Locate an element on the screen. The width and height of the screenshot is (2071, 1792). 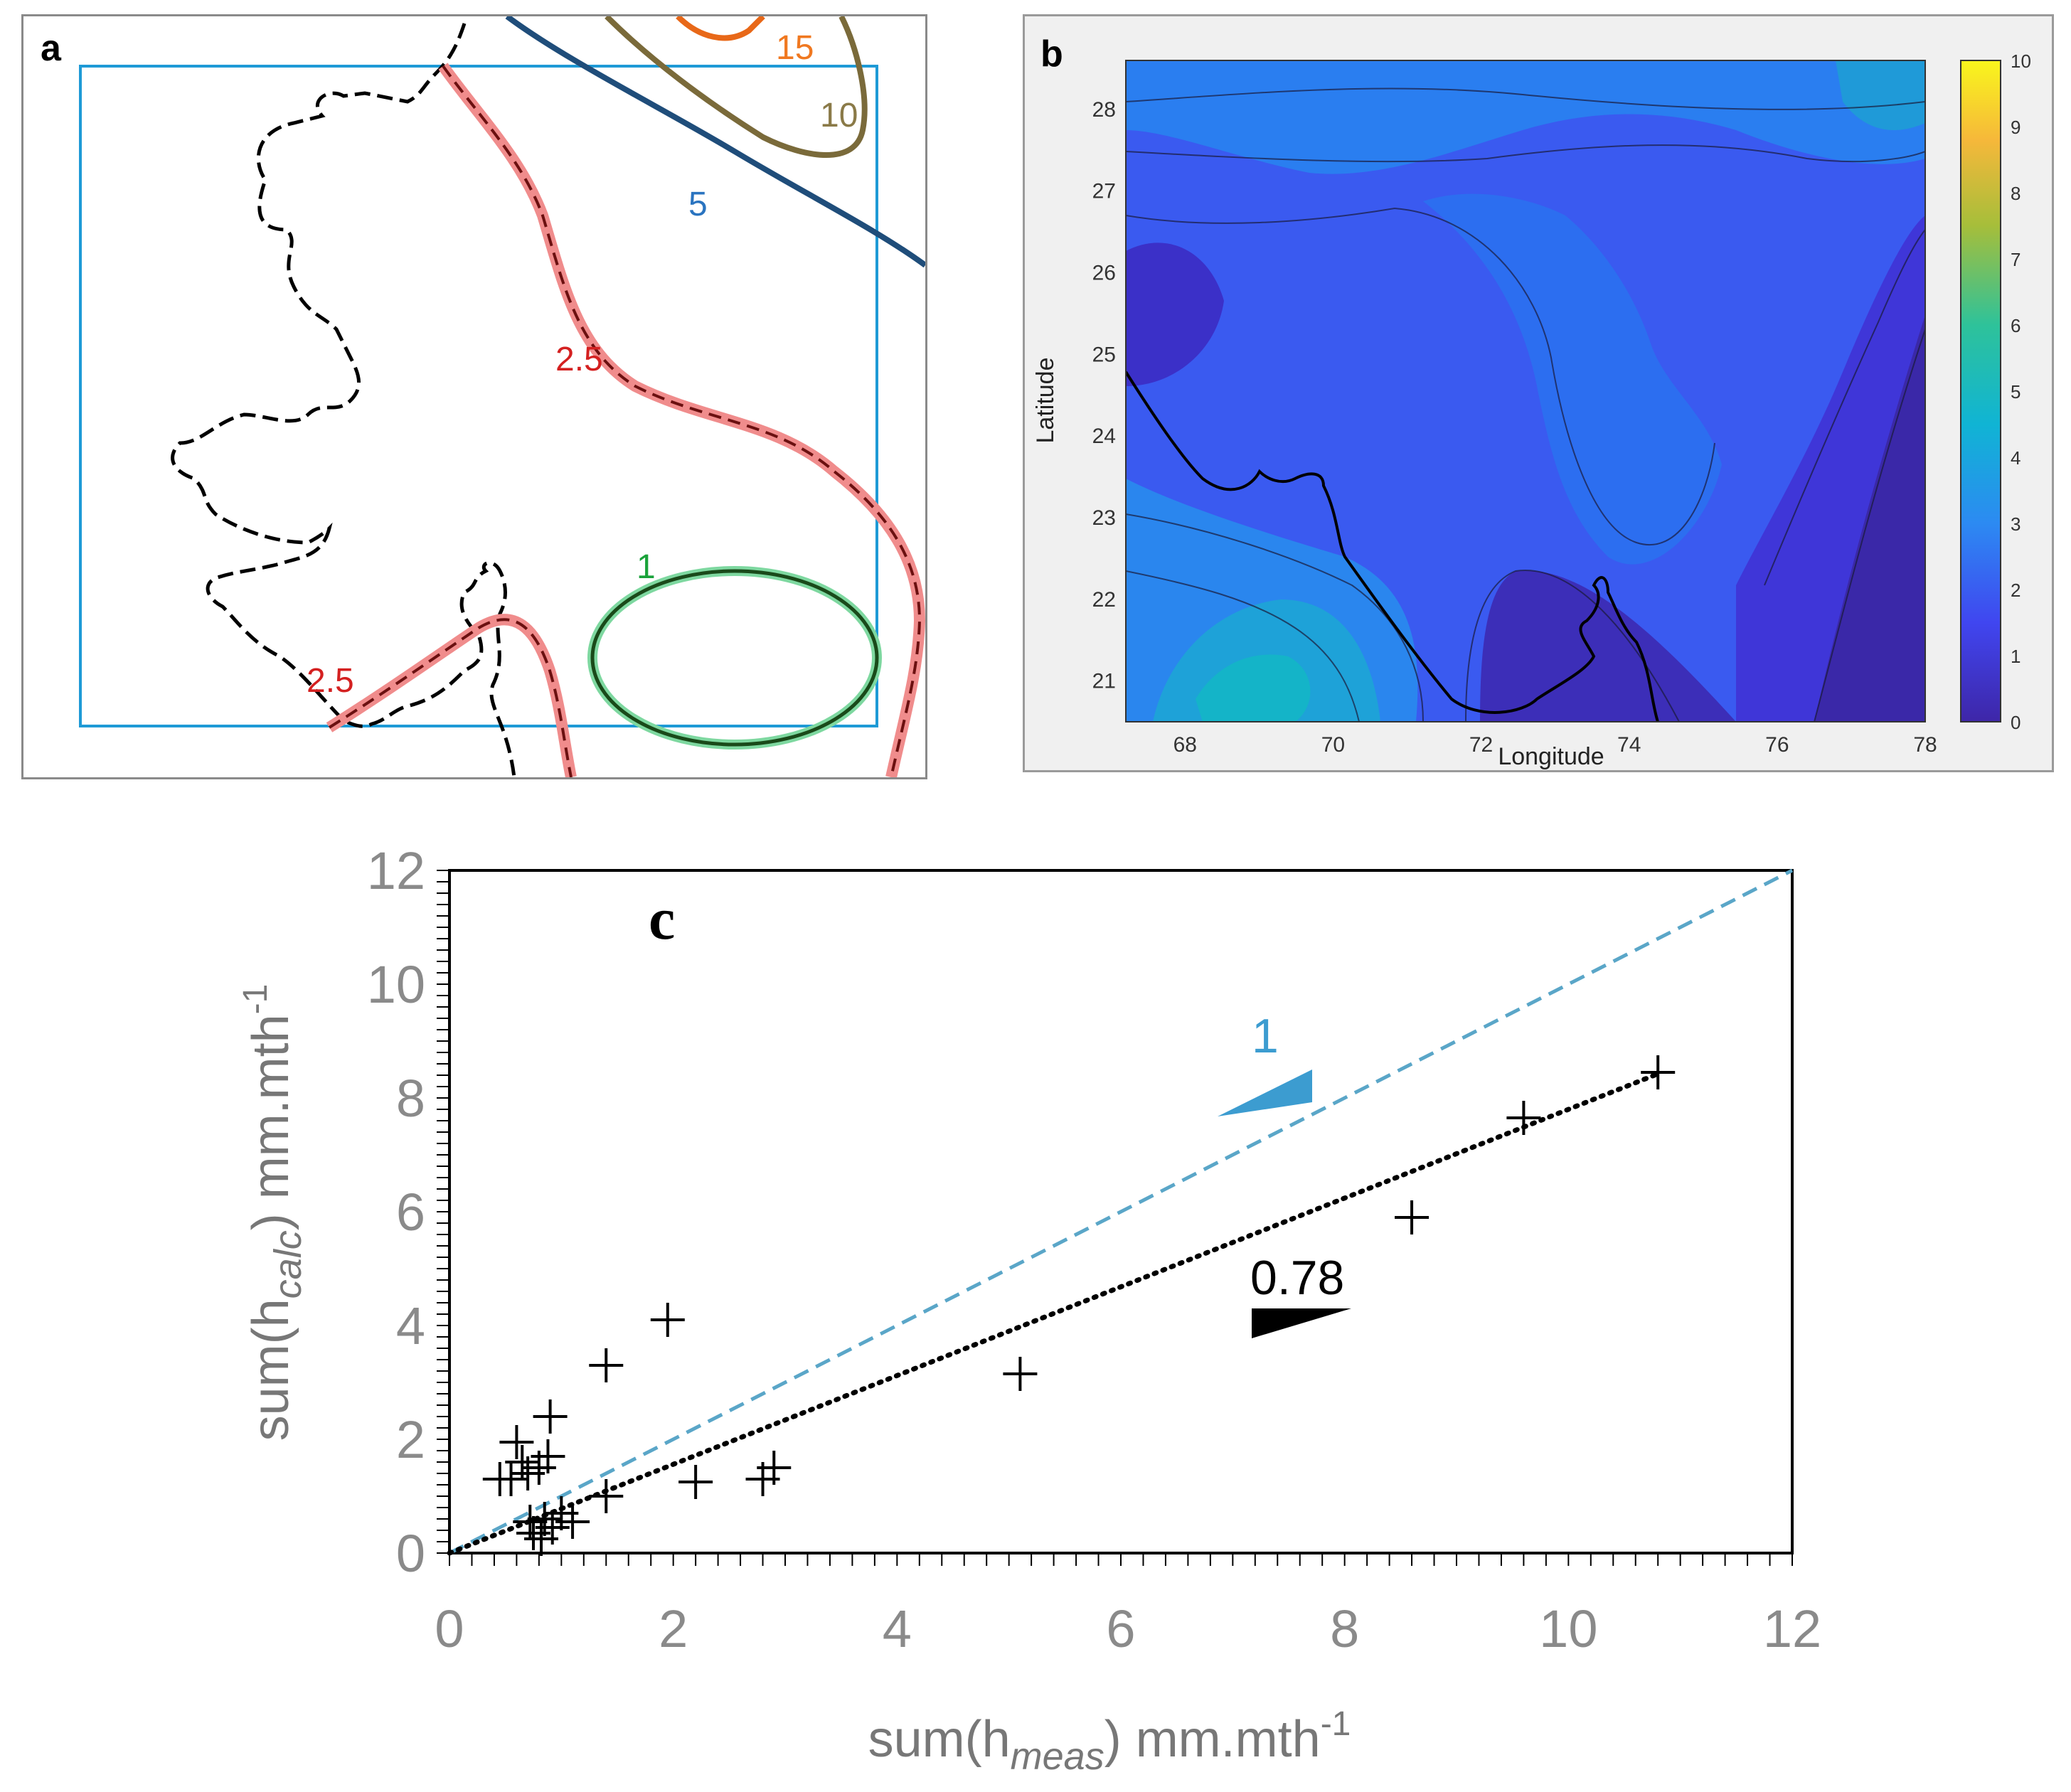
colorbar-tick-2: 2 is located at coordinates (2016, 590).